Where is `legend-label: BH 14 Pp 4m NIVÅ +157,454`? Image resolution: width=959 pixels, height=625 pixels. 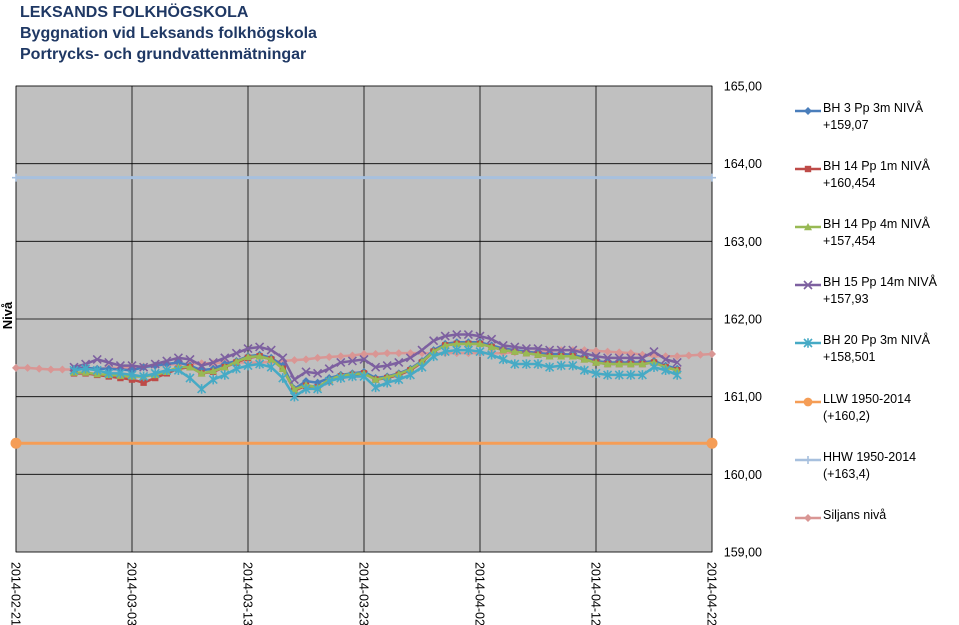 legend-label: BH 14 Pp 4m NIVÅ +157,454 is located at coordinates (876, 233).